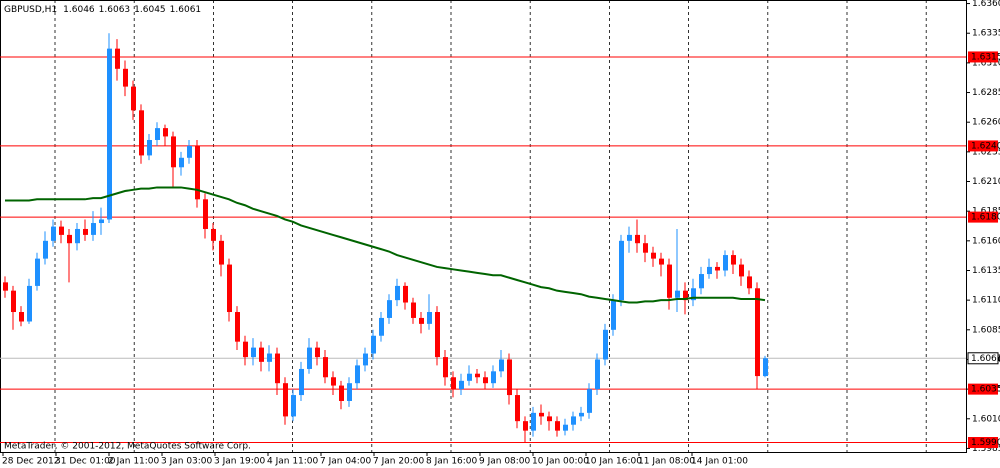 The height and width of the screenshot is (468, 1000). What do you see at coordinates (399, 462) in the screenshot?
I see `x-tick-label: 7 Jan 20:00` at bounding box center [399, 462].